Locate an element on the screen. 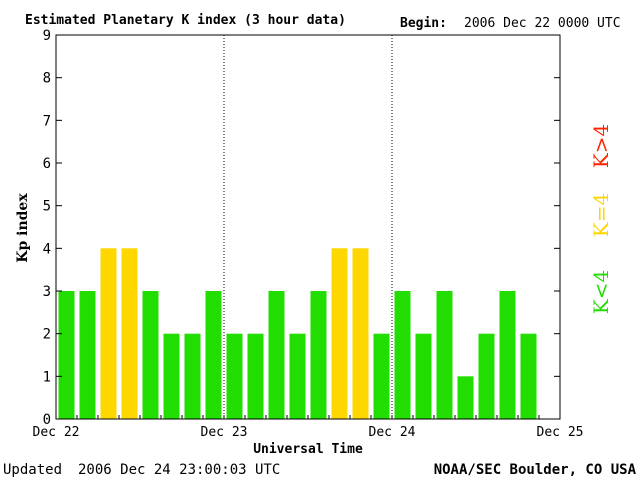 The width and height of the screenshot is (640, 480). y-tick-label-5: 5 is located at coordinates (47, 207).